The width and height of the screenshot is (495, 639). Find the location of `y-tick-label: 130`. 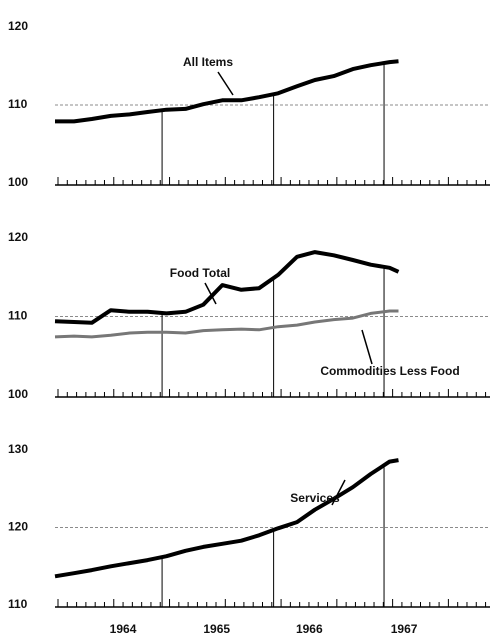

y-tick-label: 130 is located at coordinates (18, 449).